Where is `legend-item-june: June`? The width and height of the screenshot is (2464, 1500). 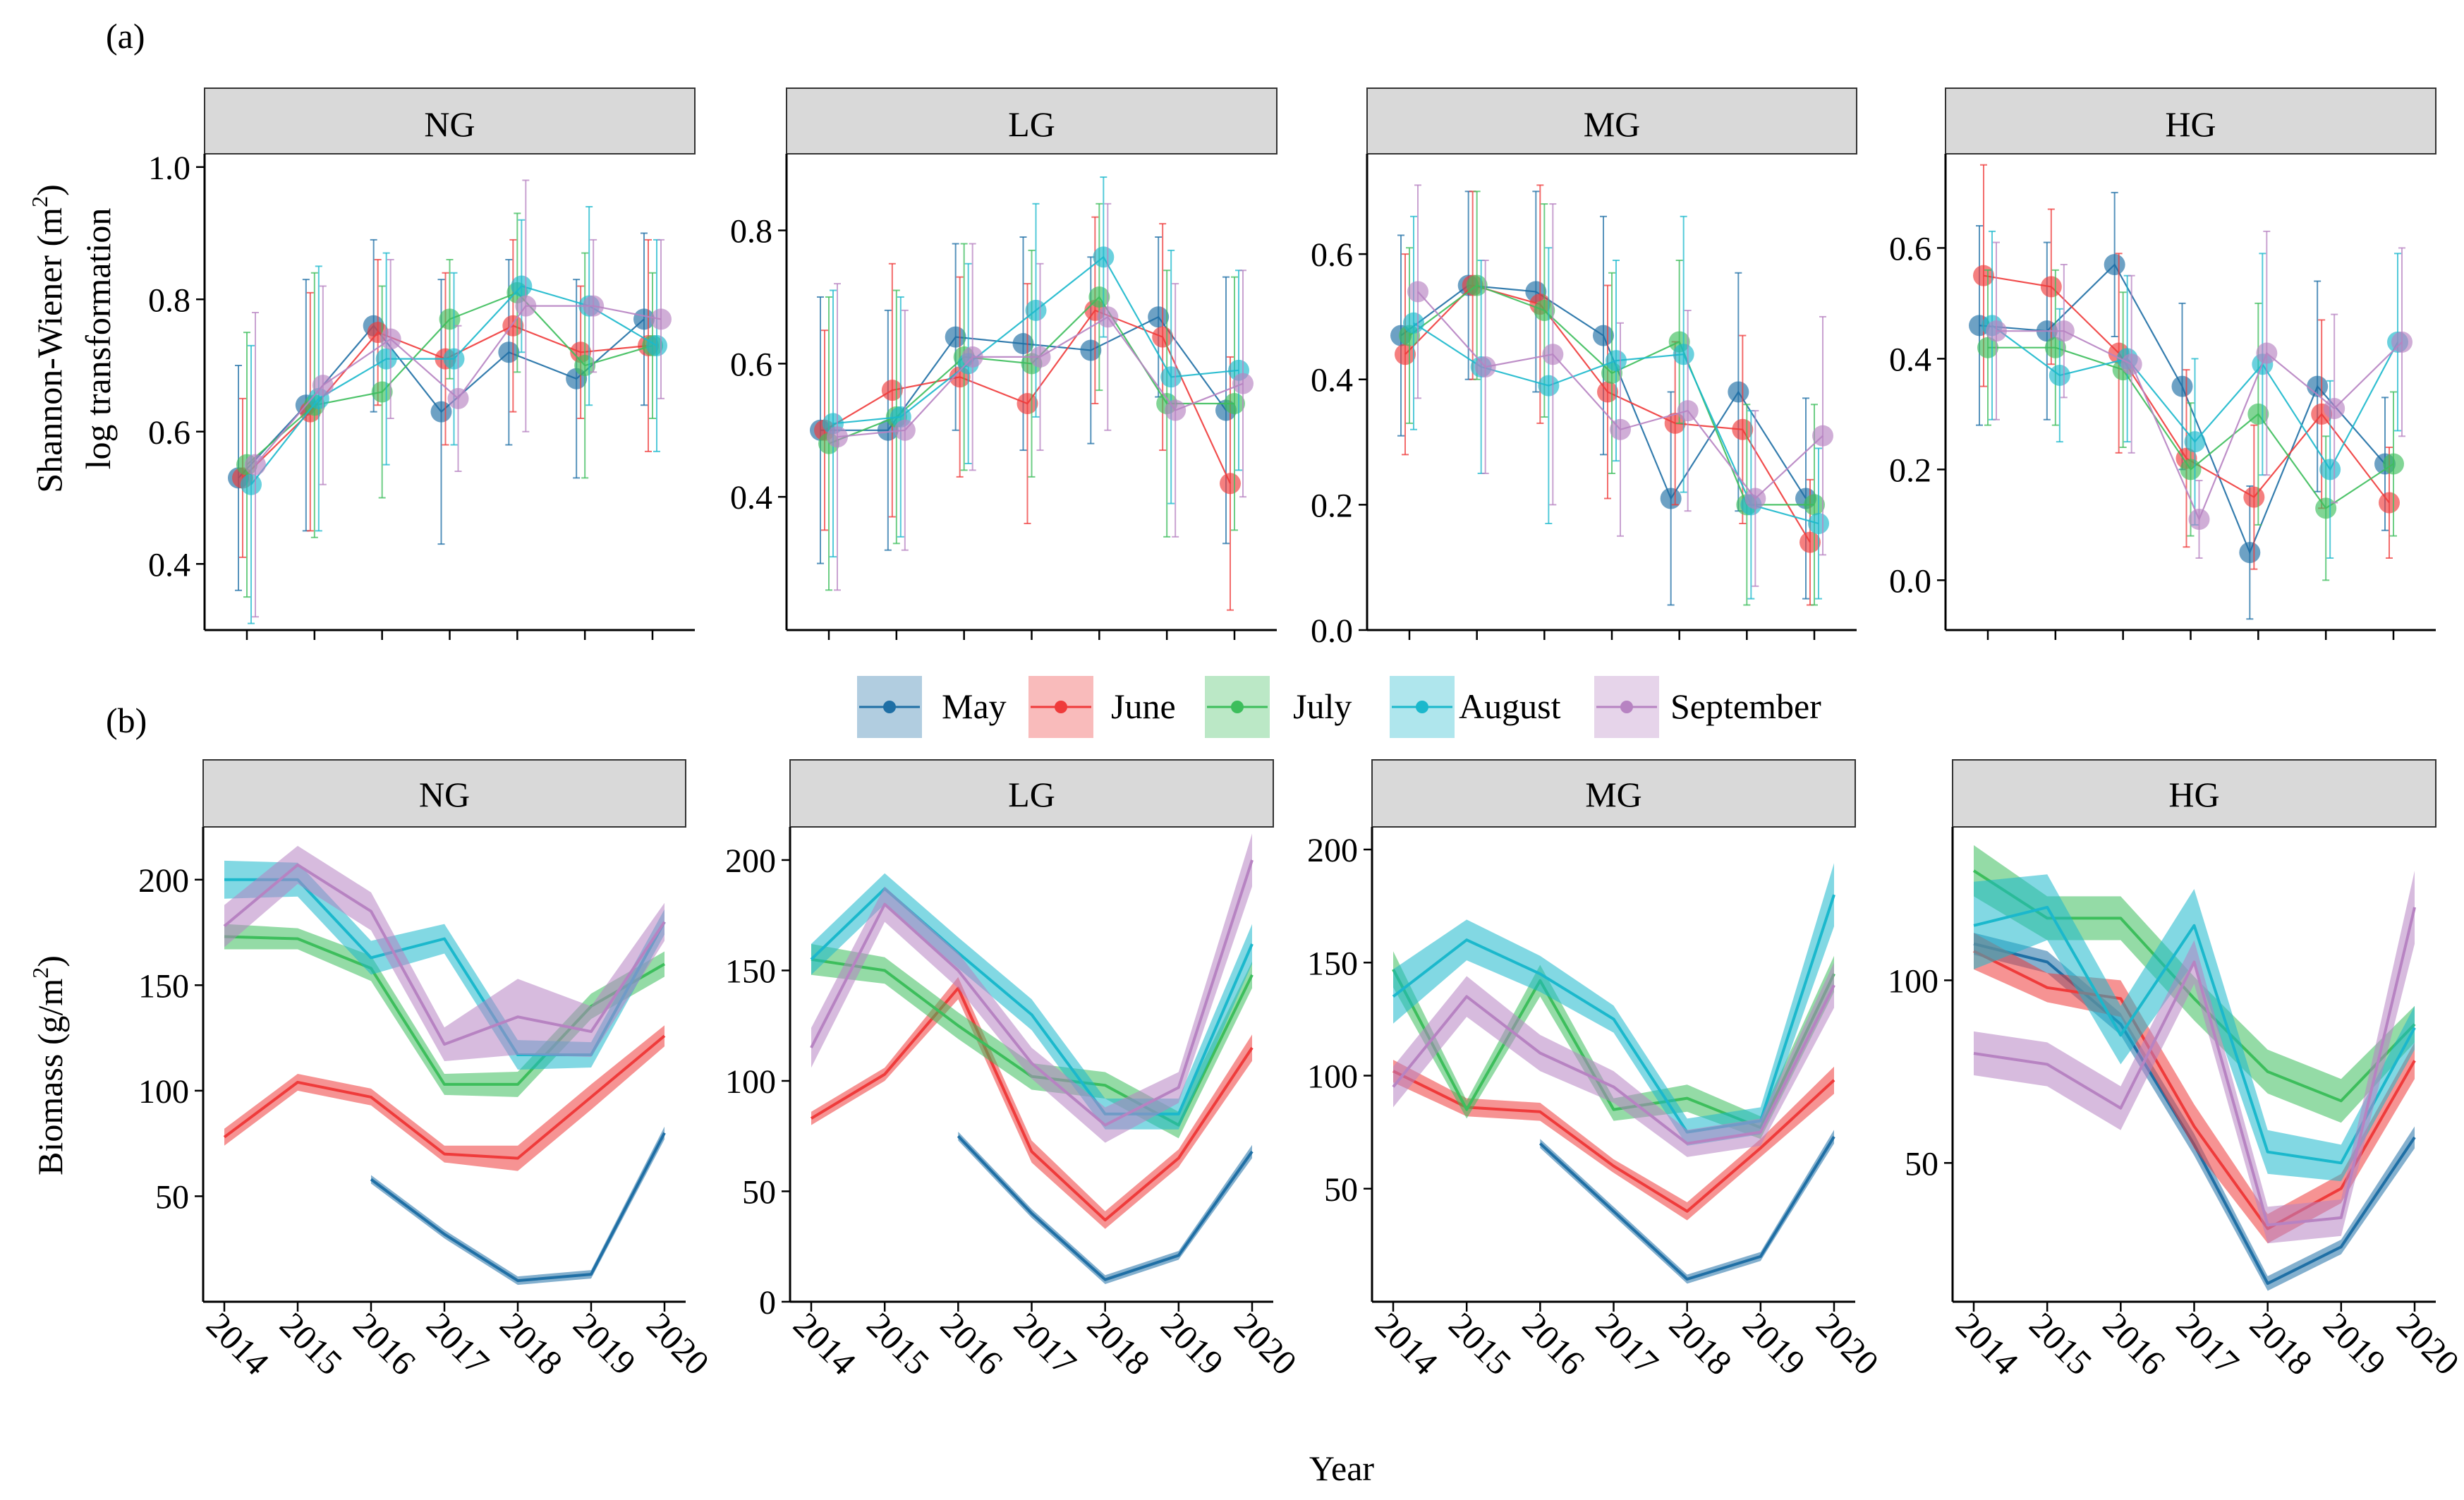
legend-item-june: June is located at coordinates (1102, 707).